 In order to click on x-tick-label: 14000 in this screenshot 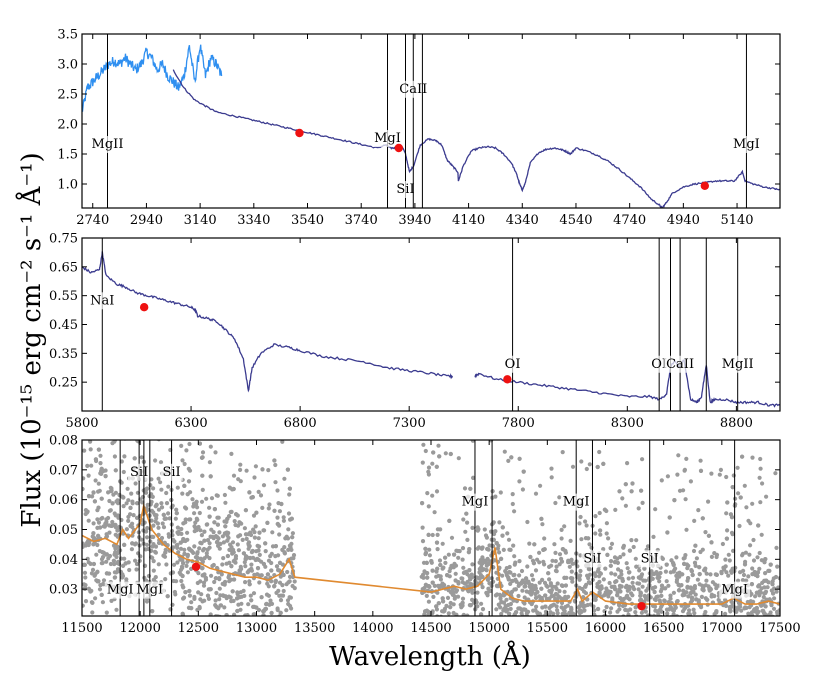, I will do `click(372, 628)`.